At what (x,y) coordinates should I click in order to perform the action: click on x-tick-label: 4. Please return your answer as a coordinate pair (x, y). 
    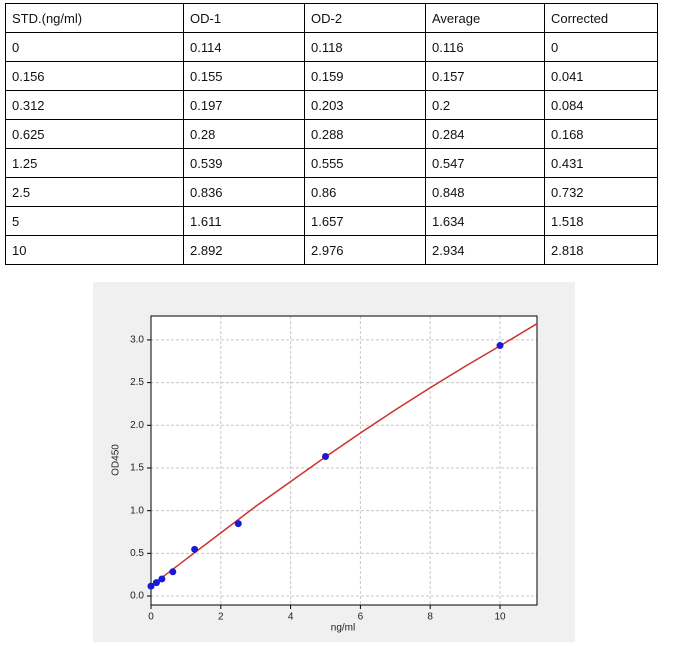
    Looking at the image, I should click on (291, 617).